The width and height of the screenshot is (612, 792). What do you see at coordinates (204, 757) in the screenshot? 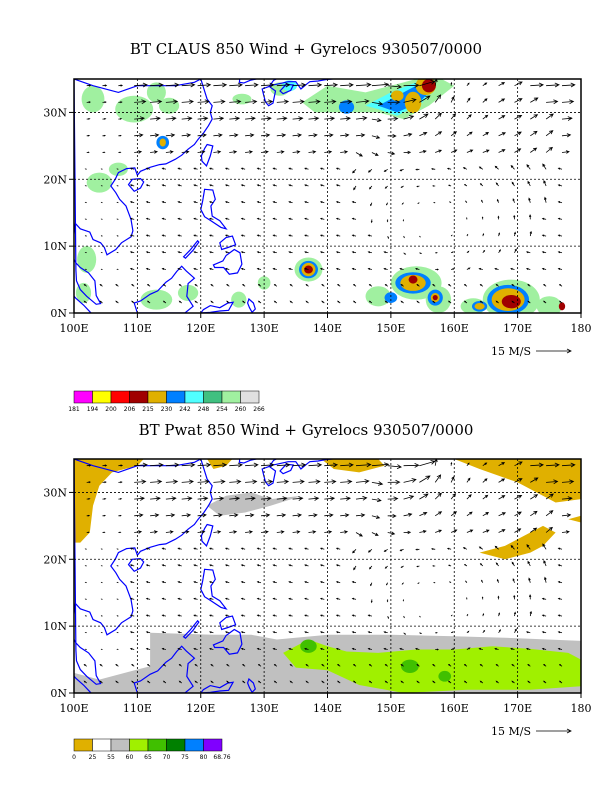
I see `colorbar-label: 80` at bounding box center [204, 757].